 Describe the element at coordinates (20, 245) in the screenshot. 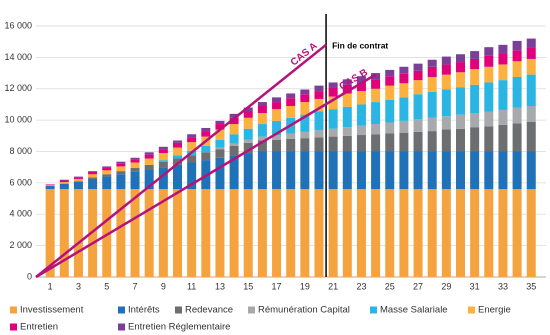

I see `y-tick-label: 2 000` at that location.